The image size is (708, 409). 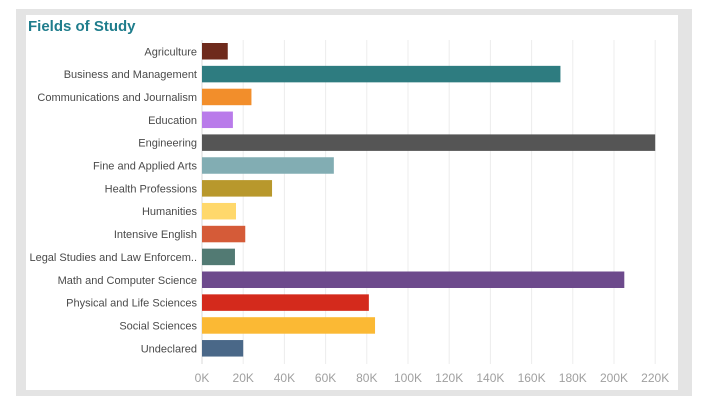 What do you see at coordinates (490, 378) in the screenshot?
I see `x-tick-label: 140K` at bounding box center [490, 378].